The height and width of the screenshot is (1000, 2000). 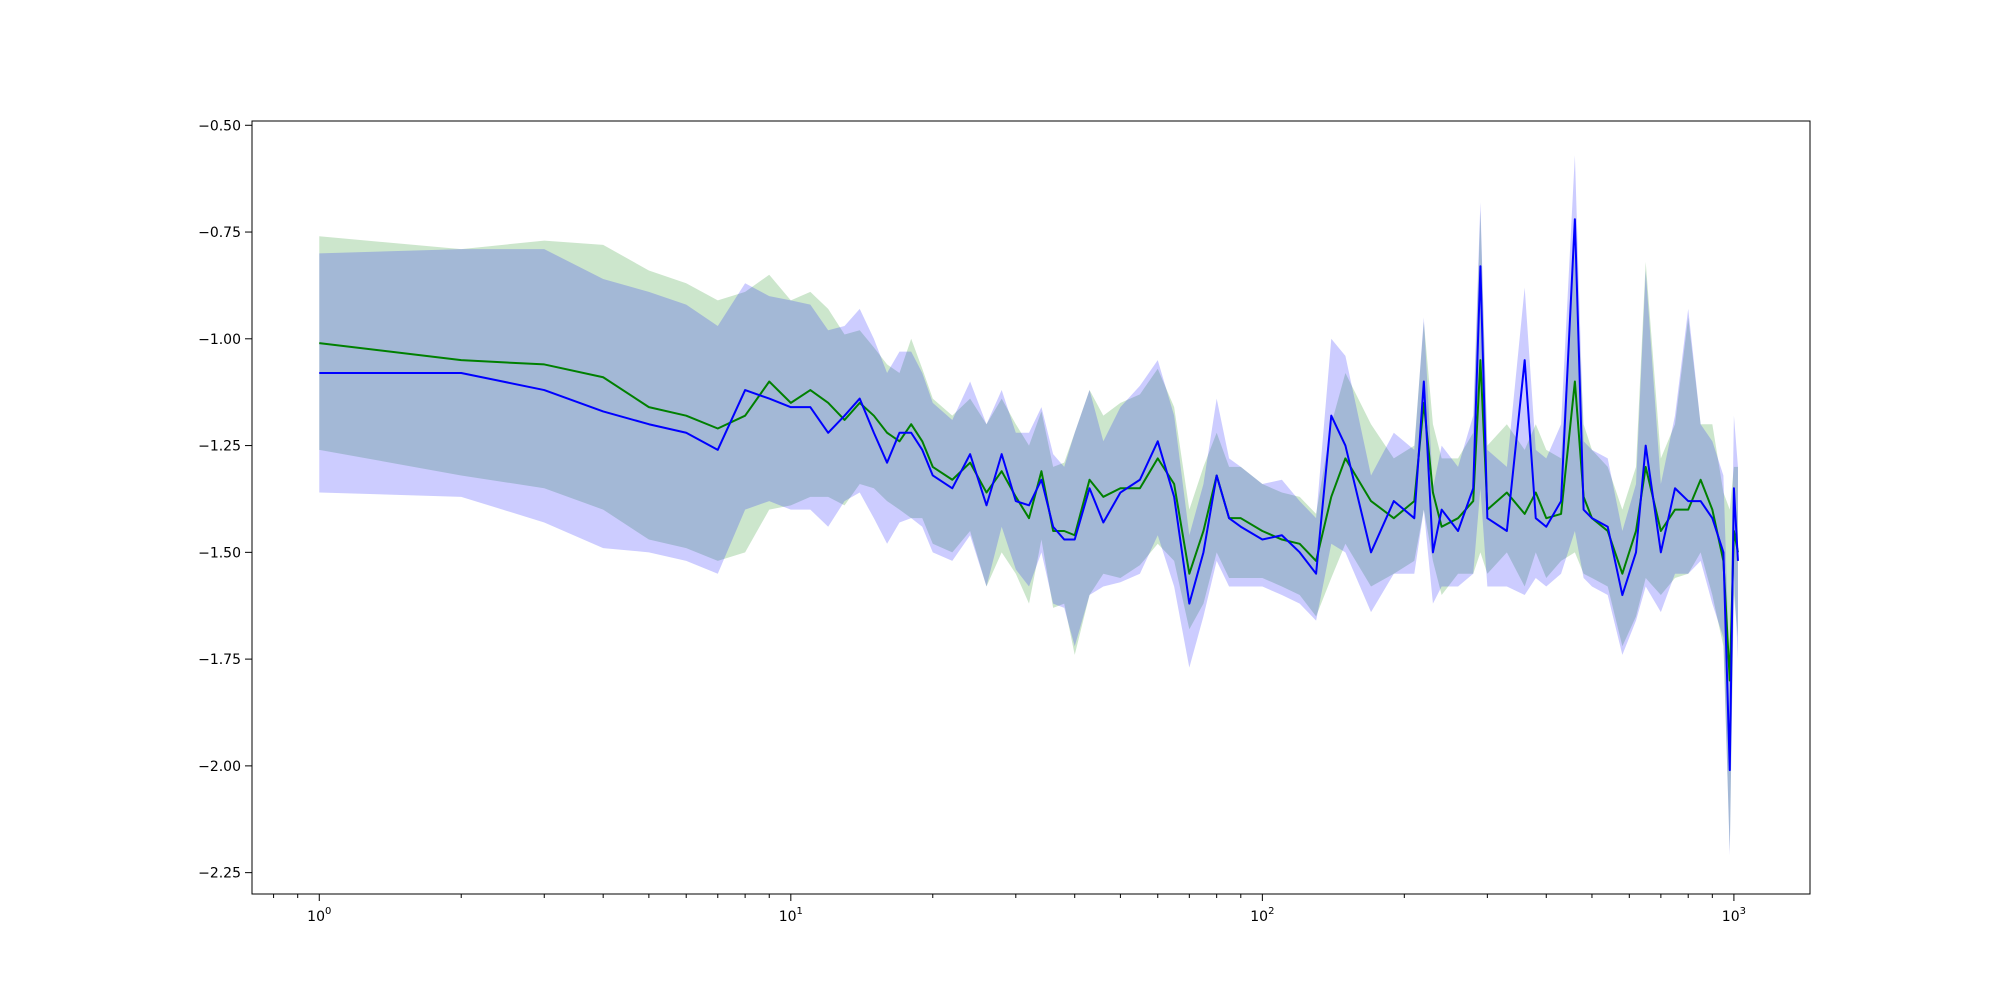 I want to click on x-axis-ticks: 10⁰ 10¹ 10² 10³, so click(x=1009, y=909).